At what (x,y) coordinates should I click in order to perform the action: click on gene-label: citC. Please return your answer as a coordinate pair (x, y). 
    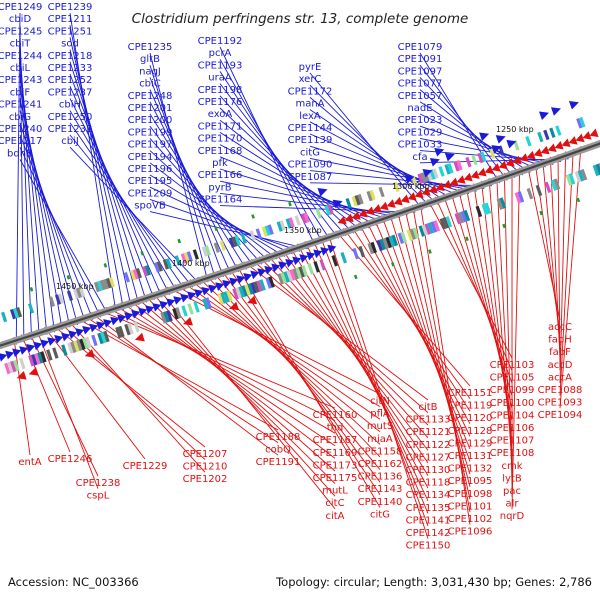
    Looking at the image, I should click on (334, 503).